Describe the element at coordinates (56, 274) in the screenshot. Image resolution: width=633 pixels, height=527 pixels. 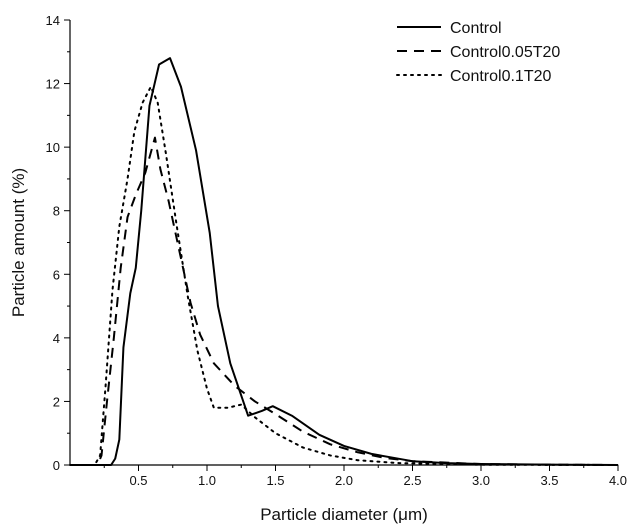
I see `y-tick-label: 6` at that location.